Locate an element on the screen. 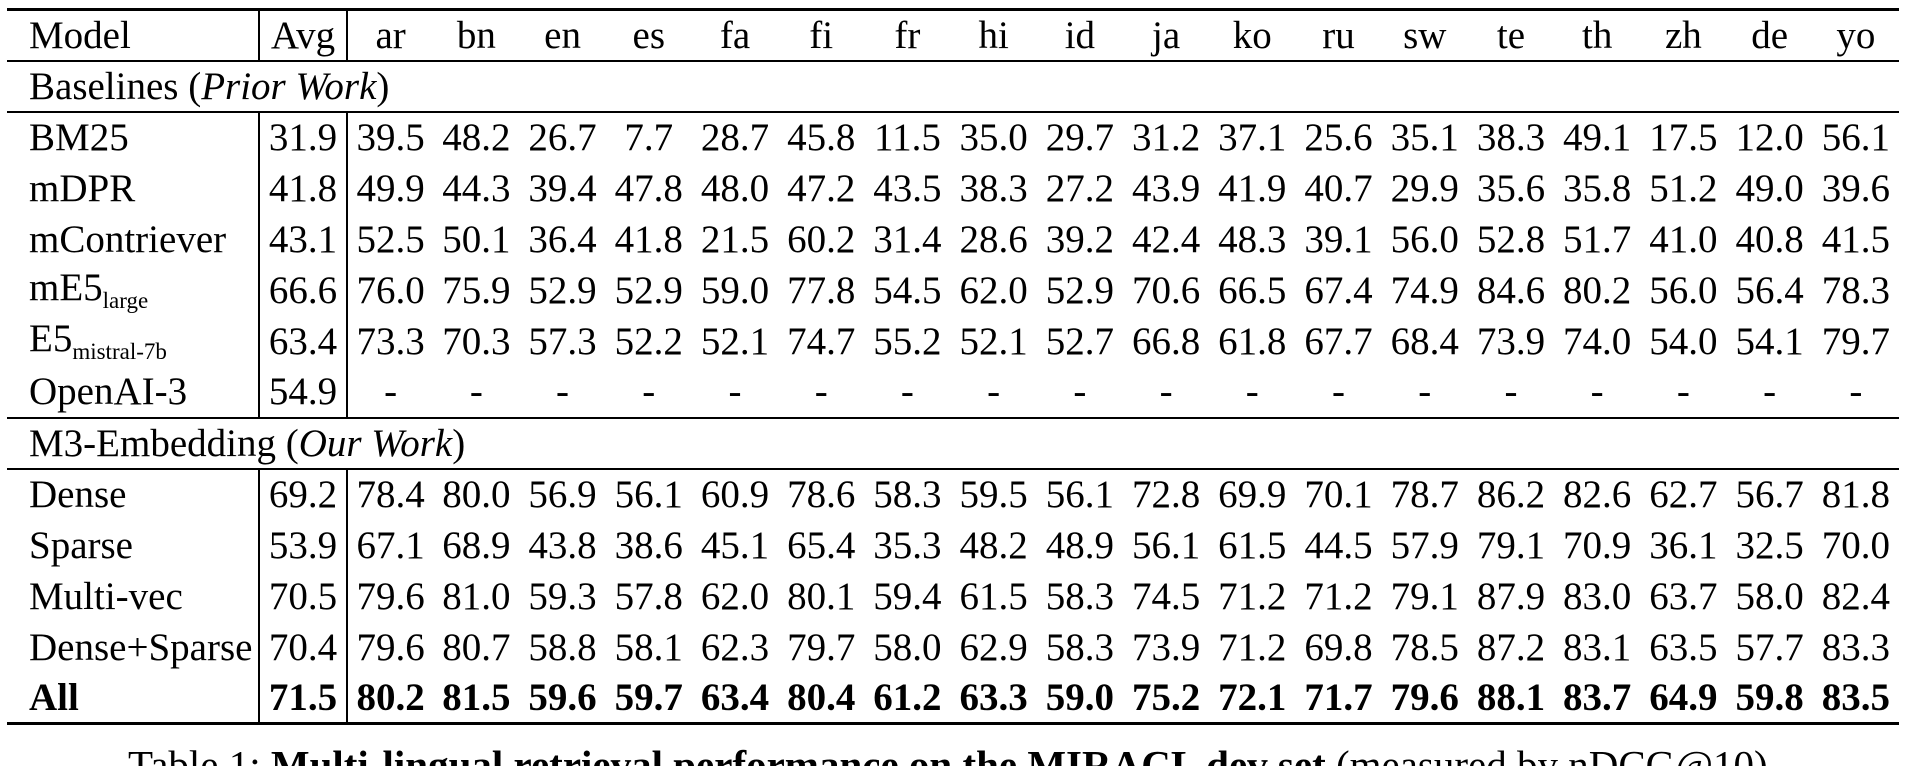  score-cell-ja: 74.5 is located at coordinates (1166, 596).